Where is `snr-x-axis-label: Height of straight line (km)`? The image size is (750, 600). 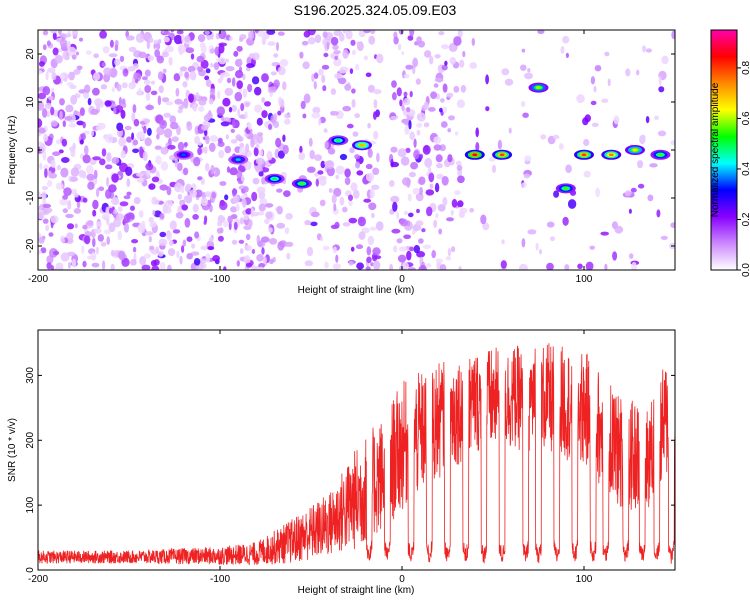 snr-x-axis-label: Height of straight line (km) is located at coordinates (356, 590).